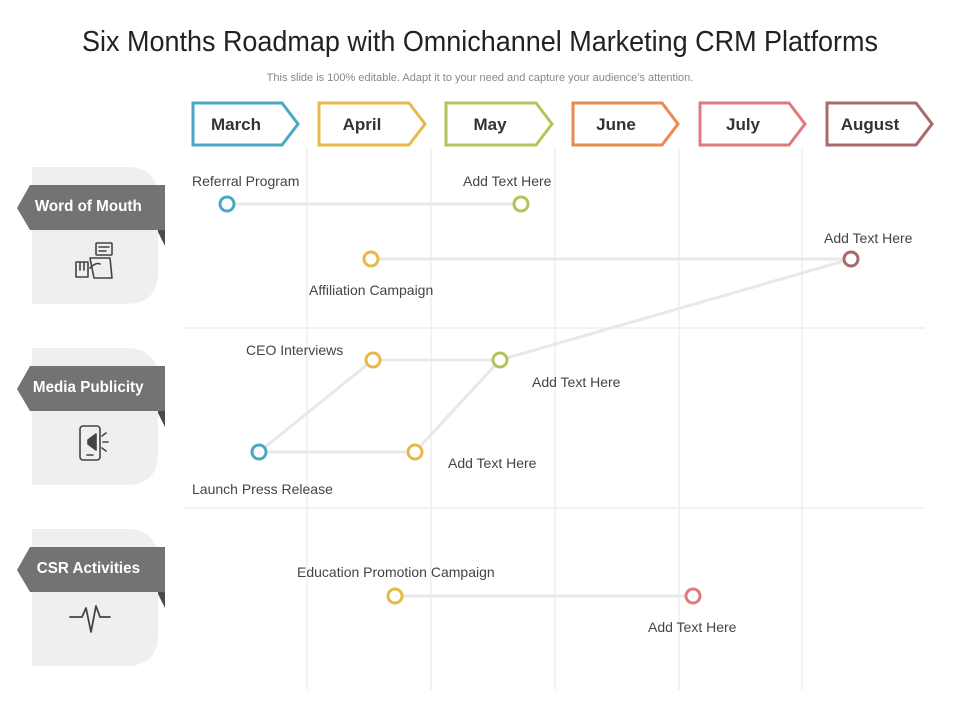  I want to click on month-june: June, so click(625, 124).